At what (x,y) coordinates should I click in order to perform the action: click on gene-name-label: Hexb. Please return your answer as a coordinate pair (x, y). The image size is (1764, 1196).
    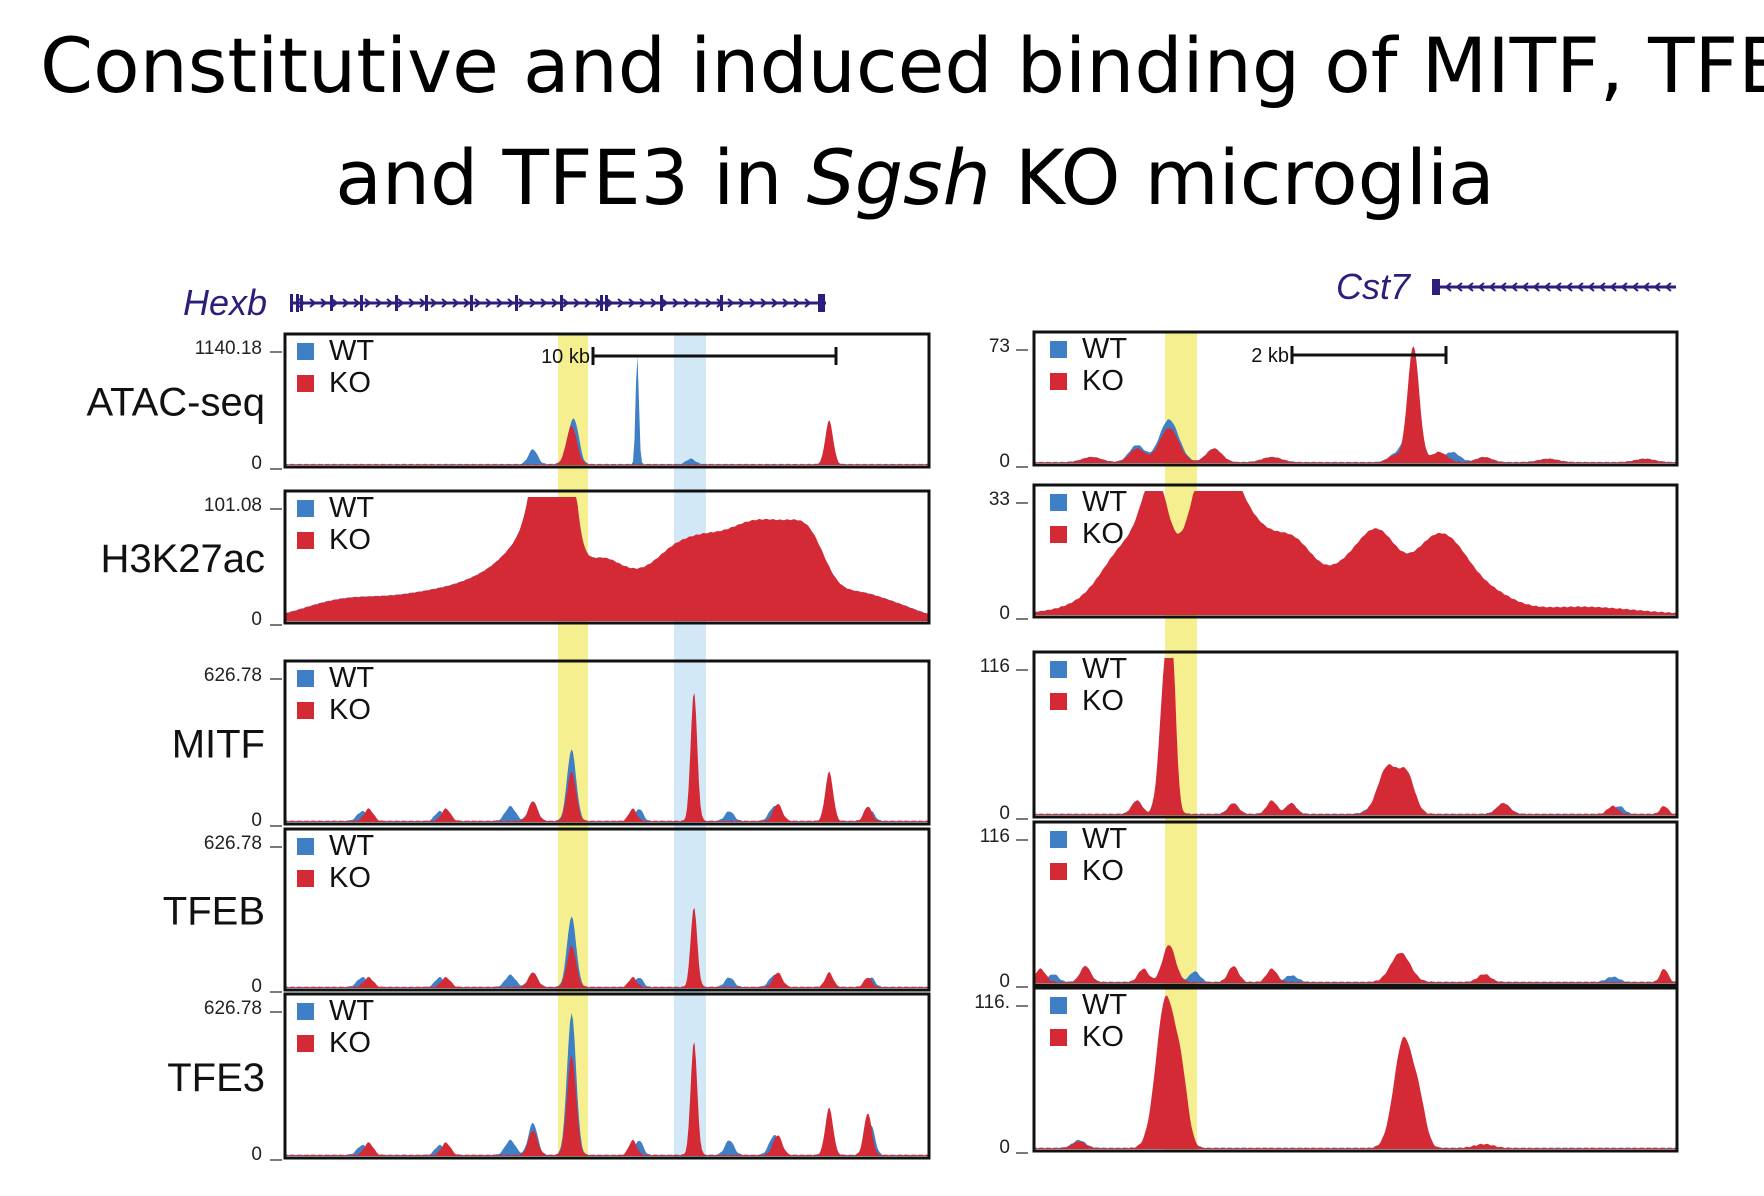
    Looking at the image, I should click on (225, 302).